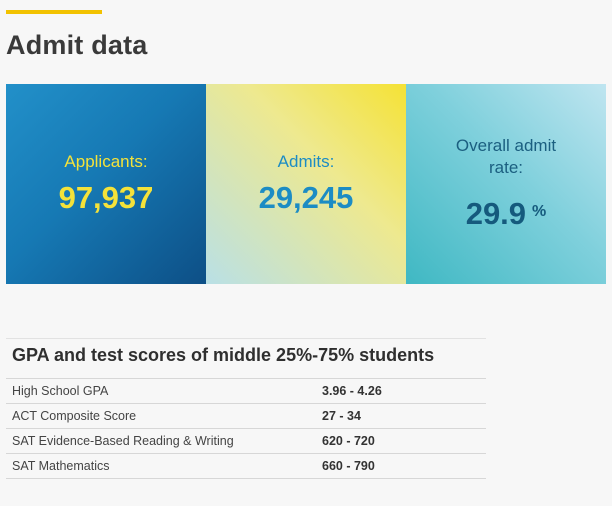 This screenshot has height=506, width=612. What do you see at coordinates (401, 416) in the screenshot?
I see `score-value: 27 - 34` at bounding box center [401, 416].